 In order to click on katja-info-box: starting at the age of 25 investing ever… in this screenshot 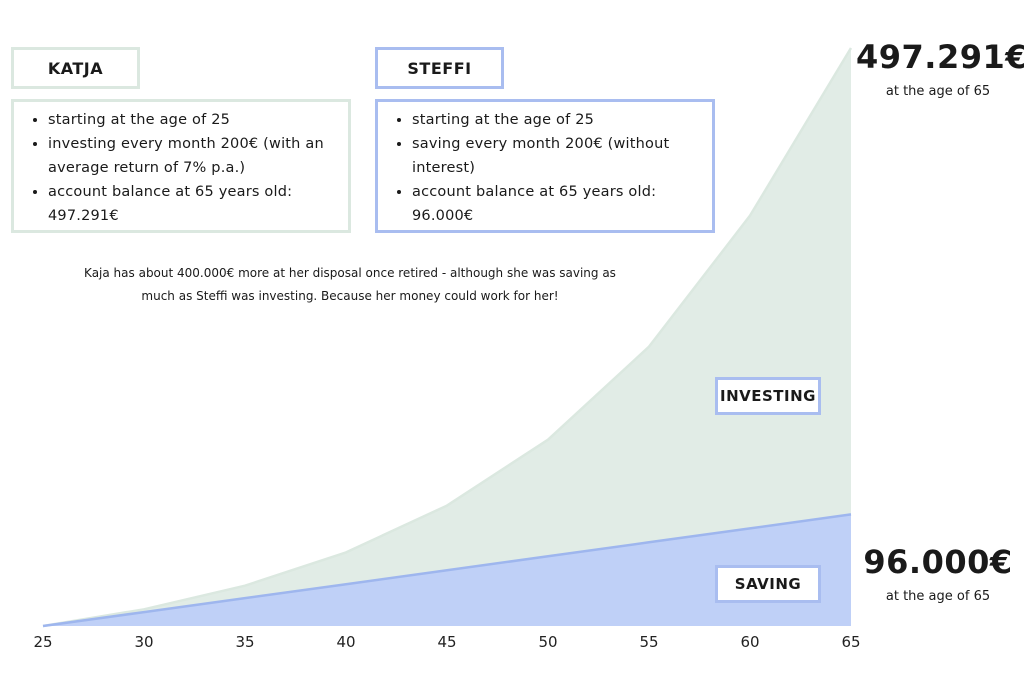, I will do `click(181, 166)`.